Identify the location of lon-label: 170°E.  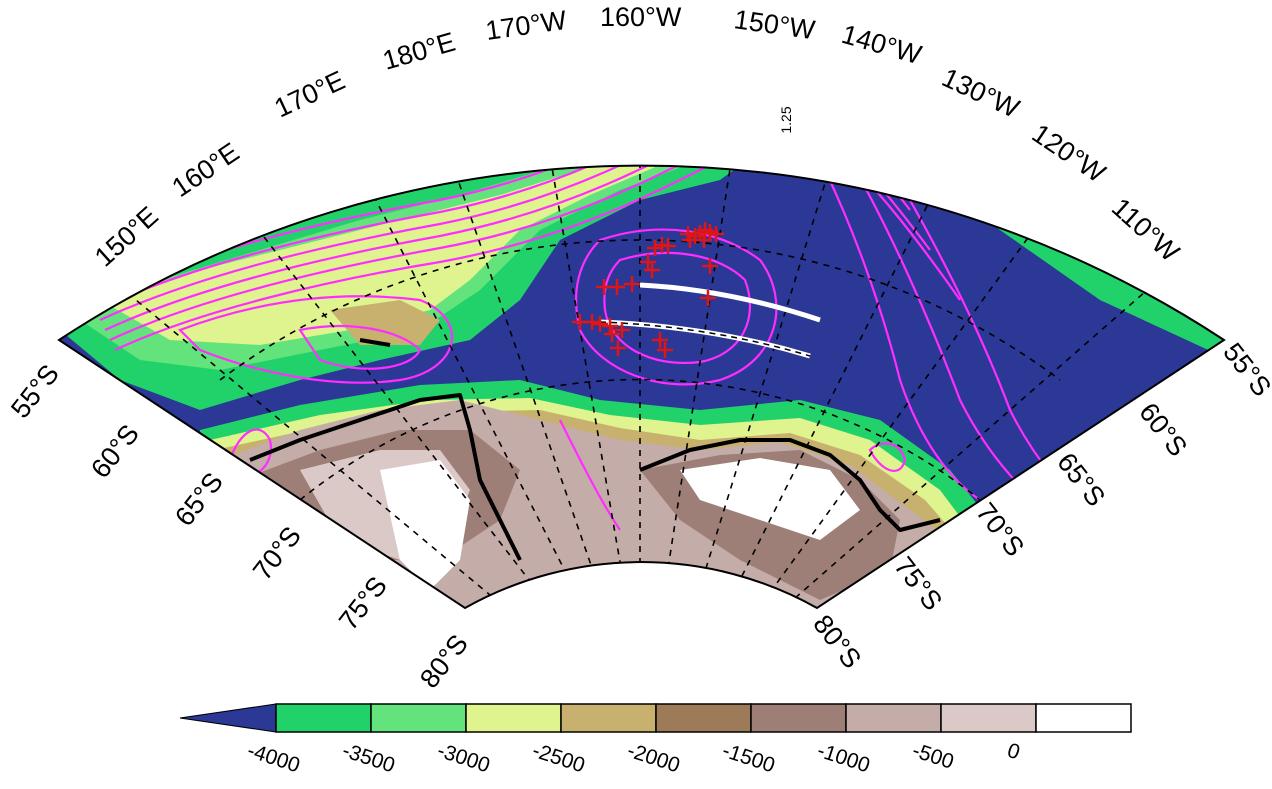
(310, 94).